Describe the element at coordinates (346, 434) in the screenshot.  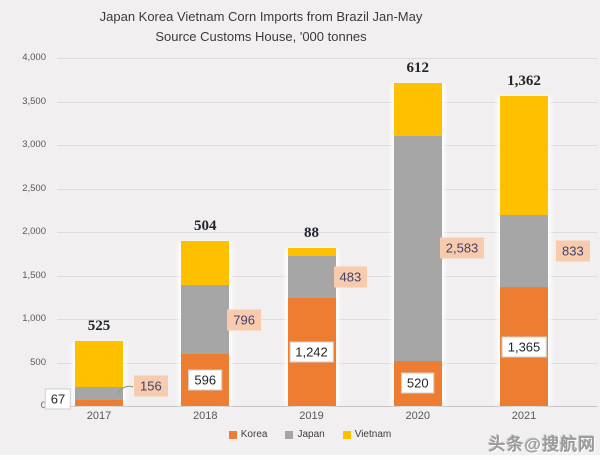
I see `vietnam-swatch-icon` at that location.